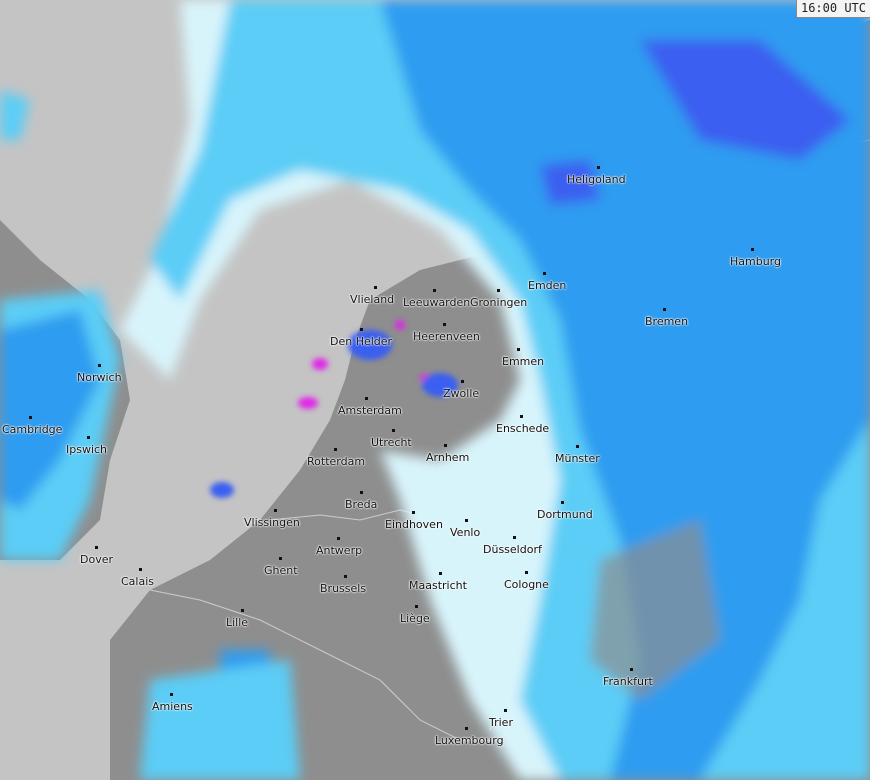 Image resolution: width=870 pixels, height=780 pixels. I want to click on city-label: Emmen, so click(523, 361).